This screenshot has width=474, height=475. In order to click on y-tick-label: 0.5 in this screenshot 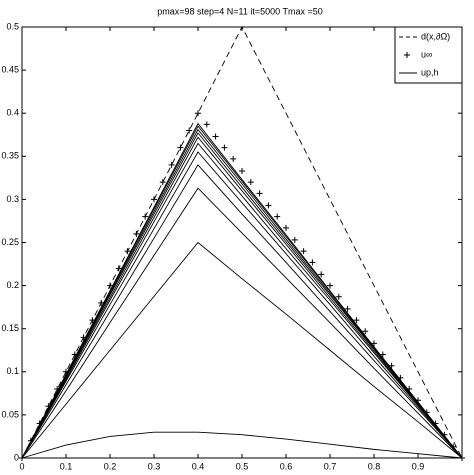, I will do `click(12, 26)`.